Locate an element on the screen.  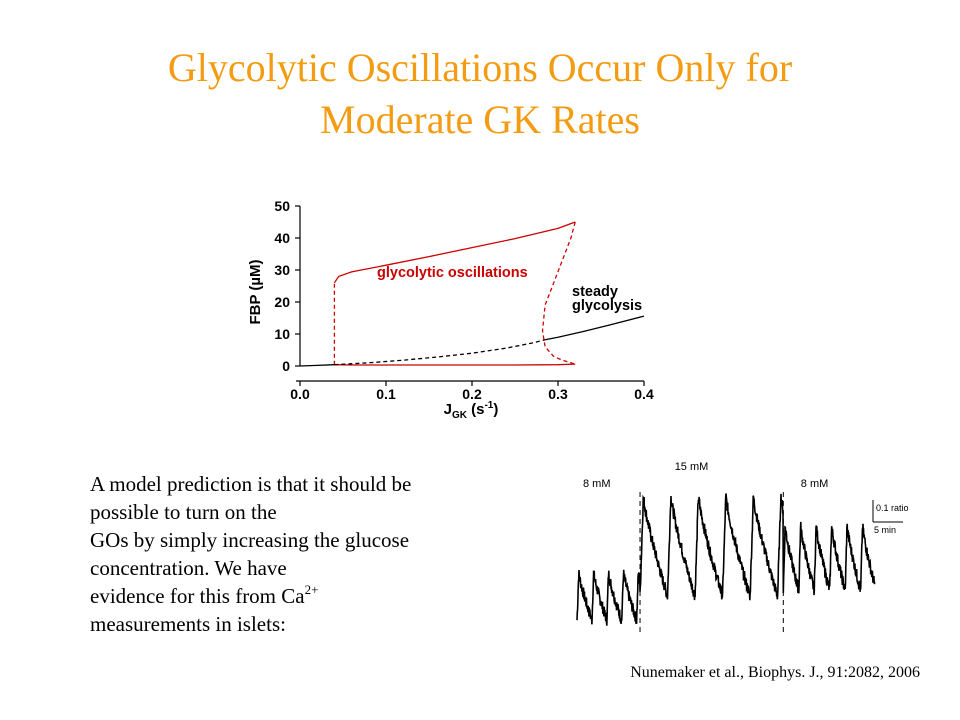
x-axis-label-close: ) is located at coordinates (495, 409).